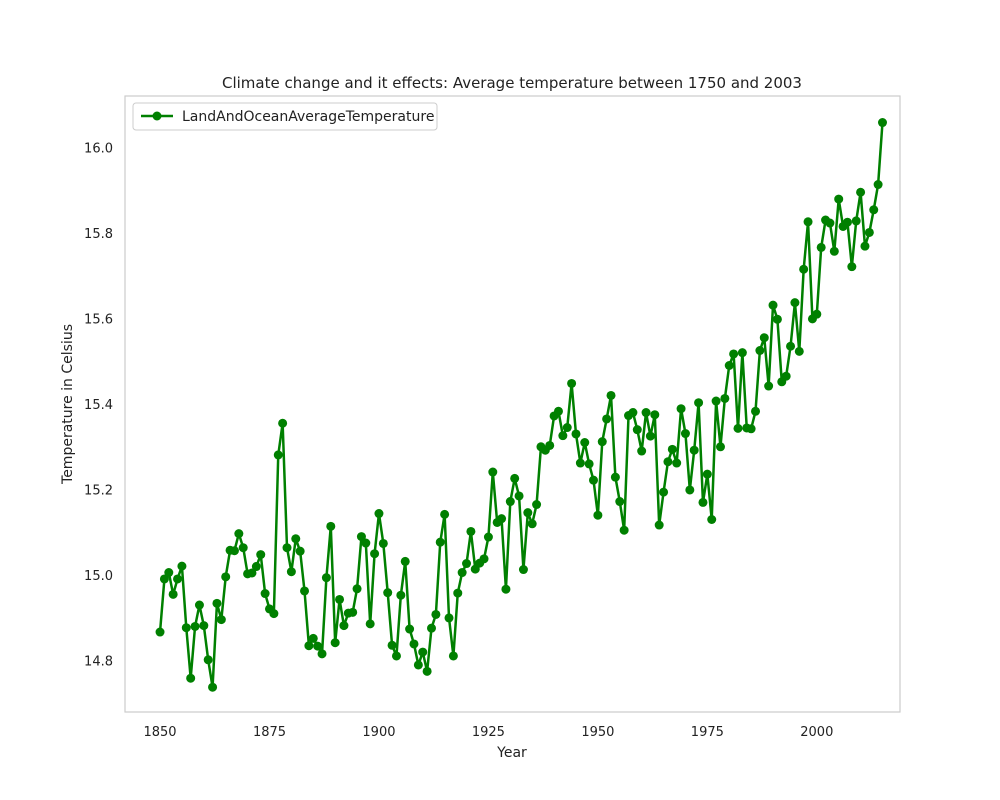 This screenshot has width=1000, height=800. Describe the element at coordinates (98, 405) in the screenshot. I see `y-axis-ticks: 14.8 15.0 15.2 15.4 15.6 15.8 16.0` at that location.